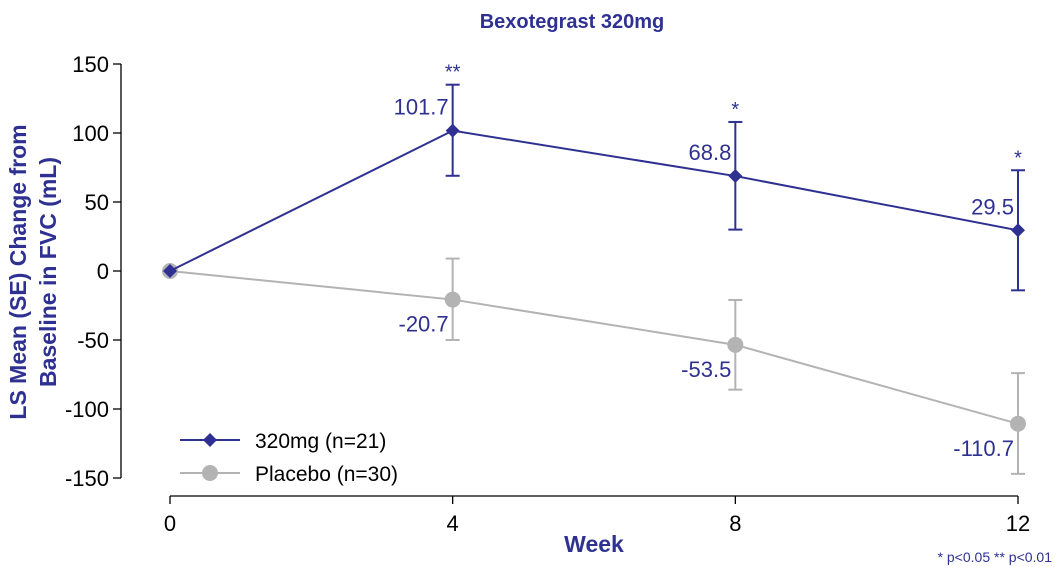 The image size is (1064, 567). What do you see at coordinates (170, 523) in the screenshot?
I see `x-tick-label: 0` at bounding box center [170, 523].